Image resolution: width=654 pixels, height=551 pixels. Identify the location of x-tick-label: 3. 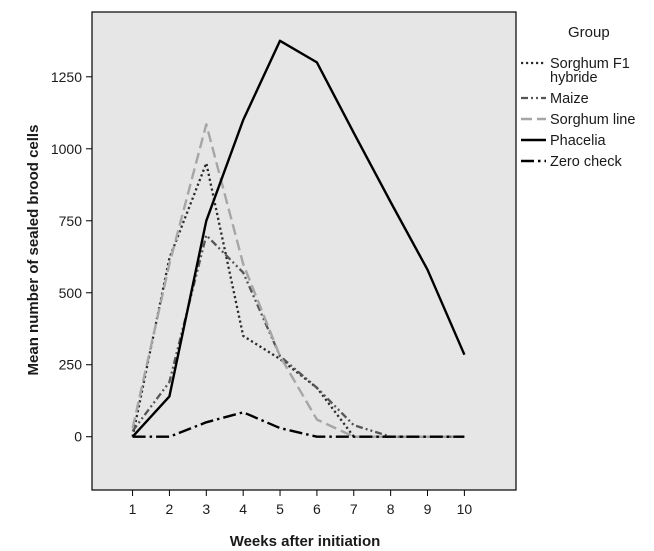
(206, 509).